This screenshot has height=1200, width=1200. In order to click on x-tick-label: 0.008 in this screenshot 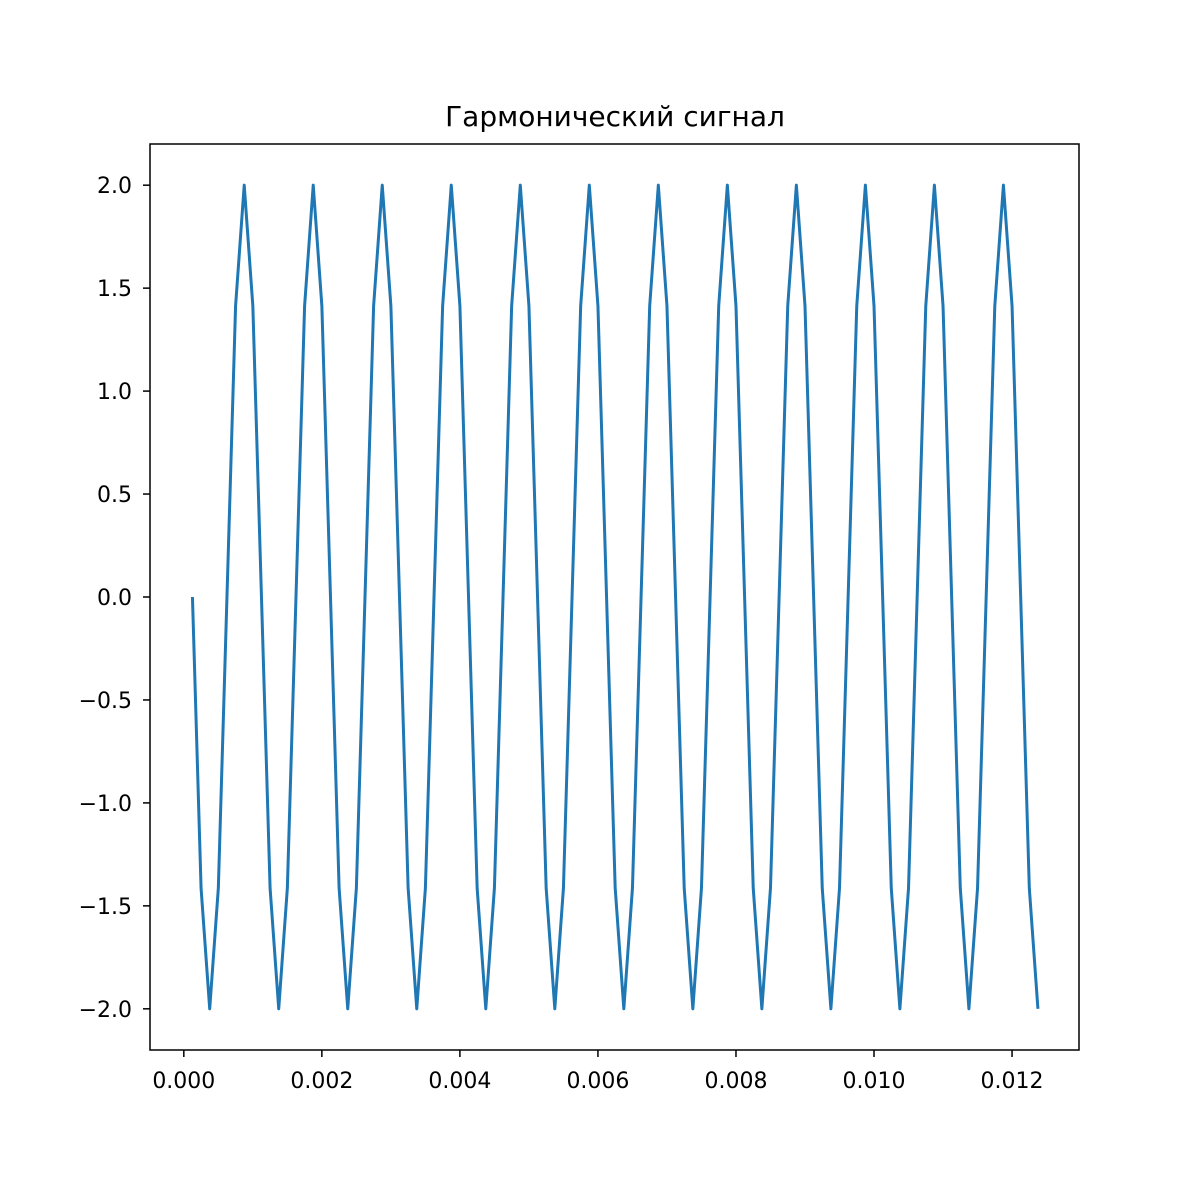, I will do `click(735, 1081)`.